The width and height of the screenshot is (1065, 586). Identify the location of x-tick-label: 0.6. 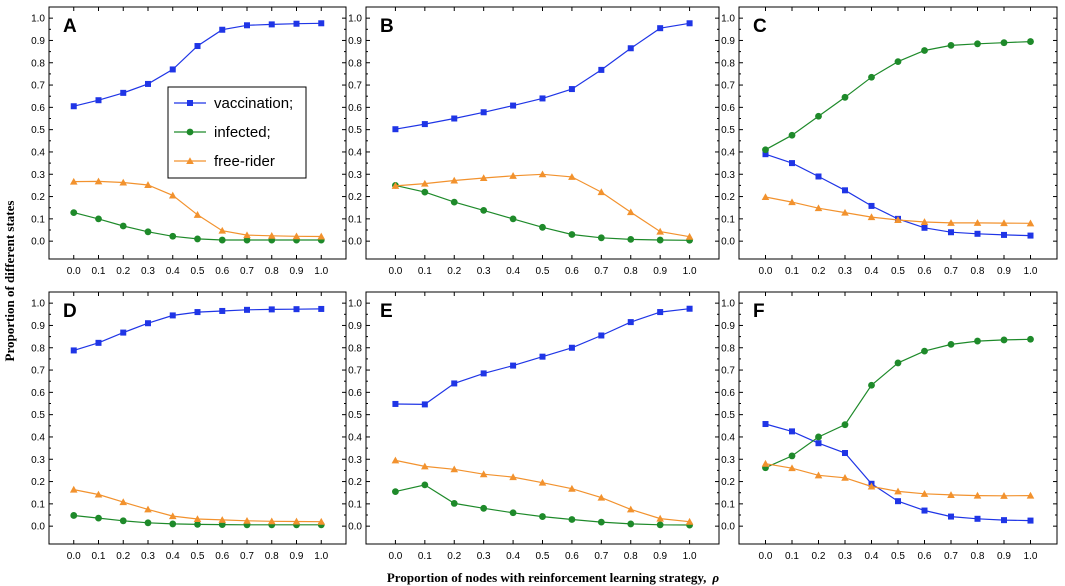
(222, 556).